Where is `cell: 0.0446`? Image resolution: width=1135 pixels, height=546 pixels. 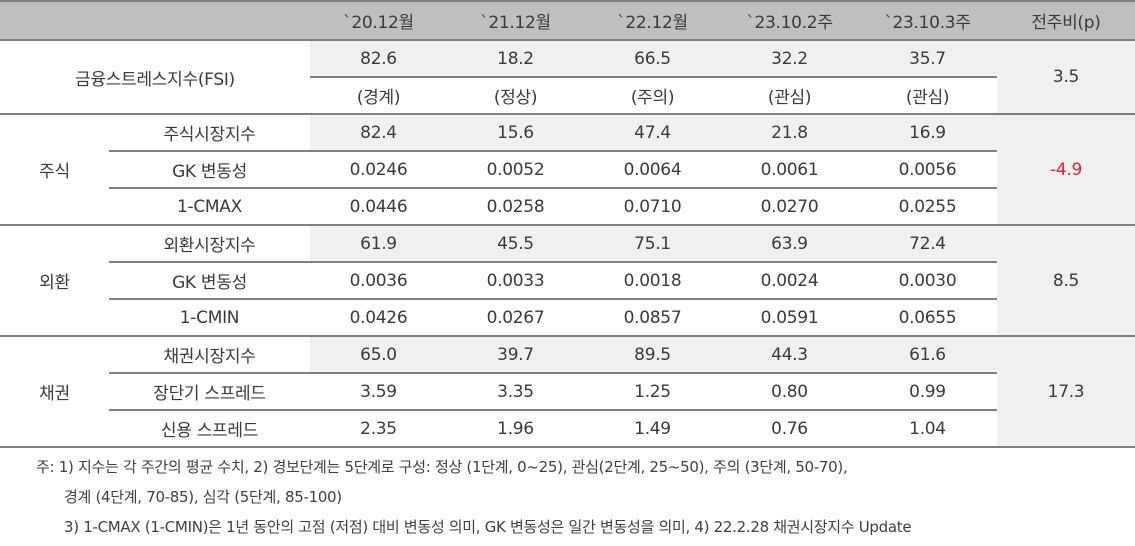 cell: 0.0446 is located at coordinates (378, 206).